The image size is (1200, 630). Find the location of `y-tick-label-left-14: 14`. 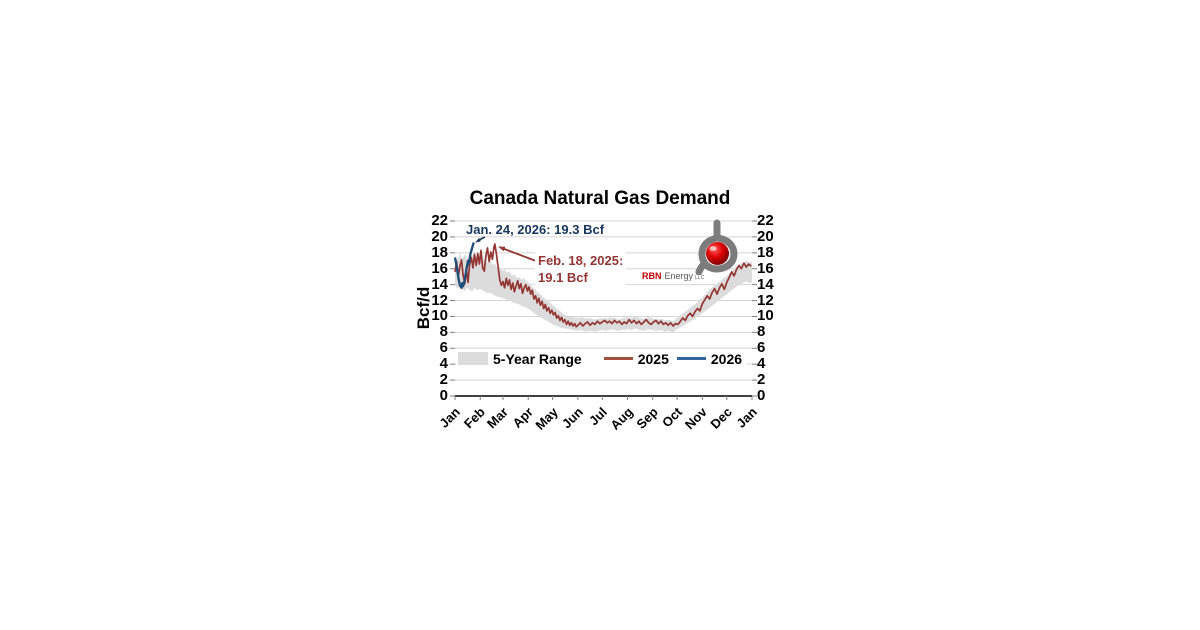

y-tick-label-left-14: 14 is located at coordinates (439, 284).